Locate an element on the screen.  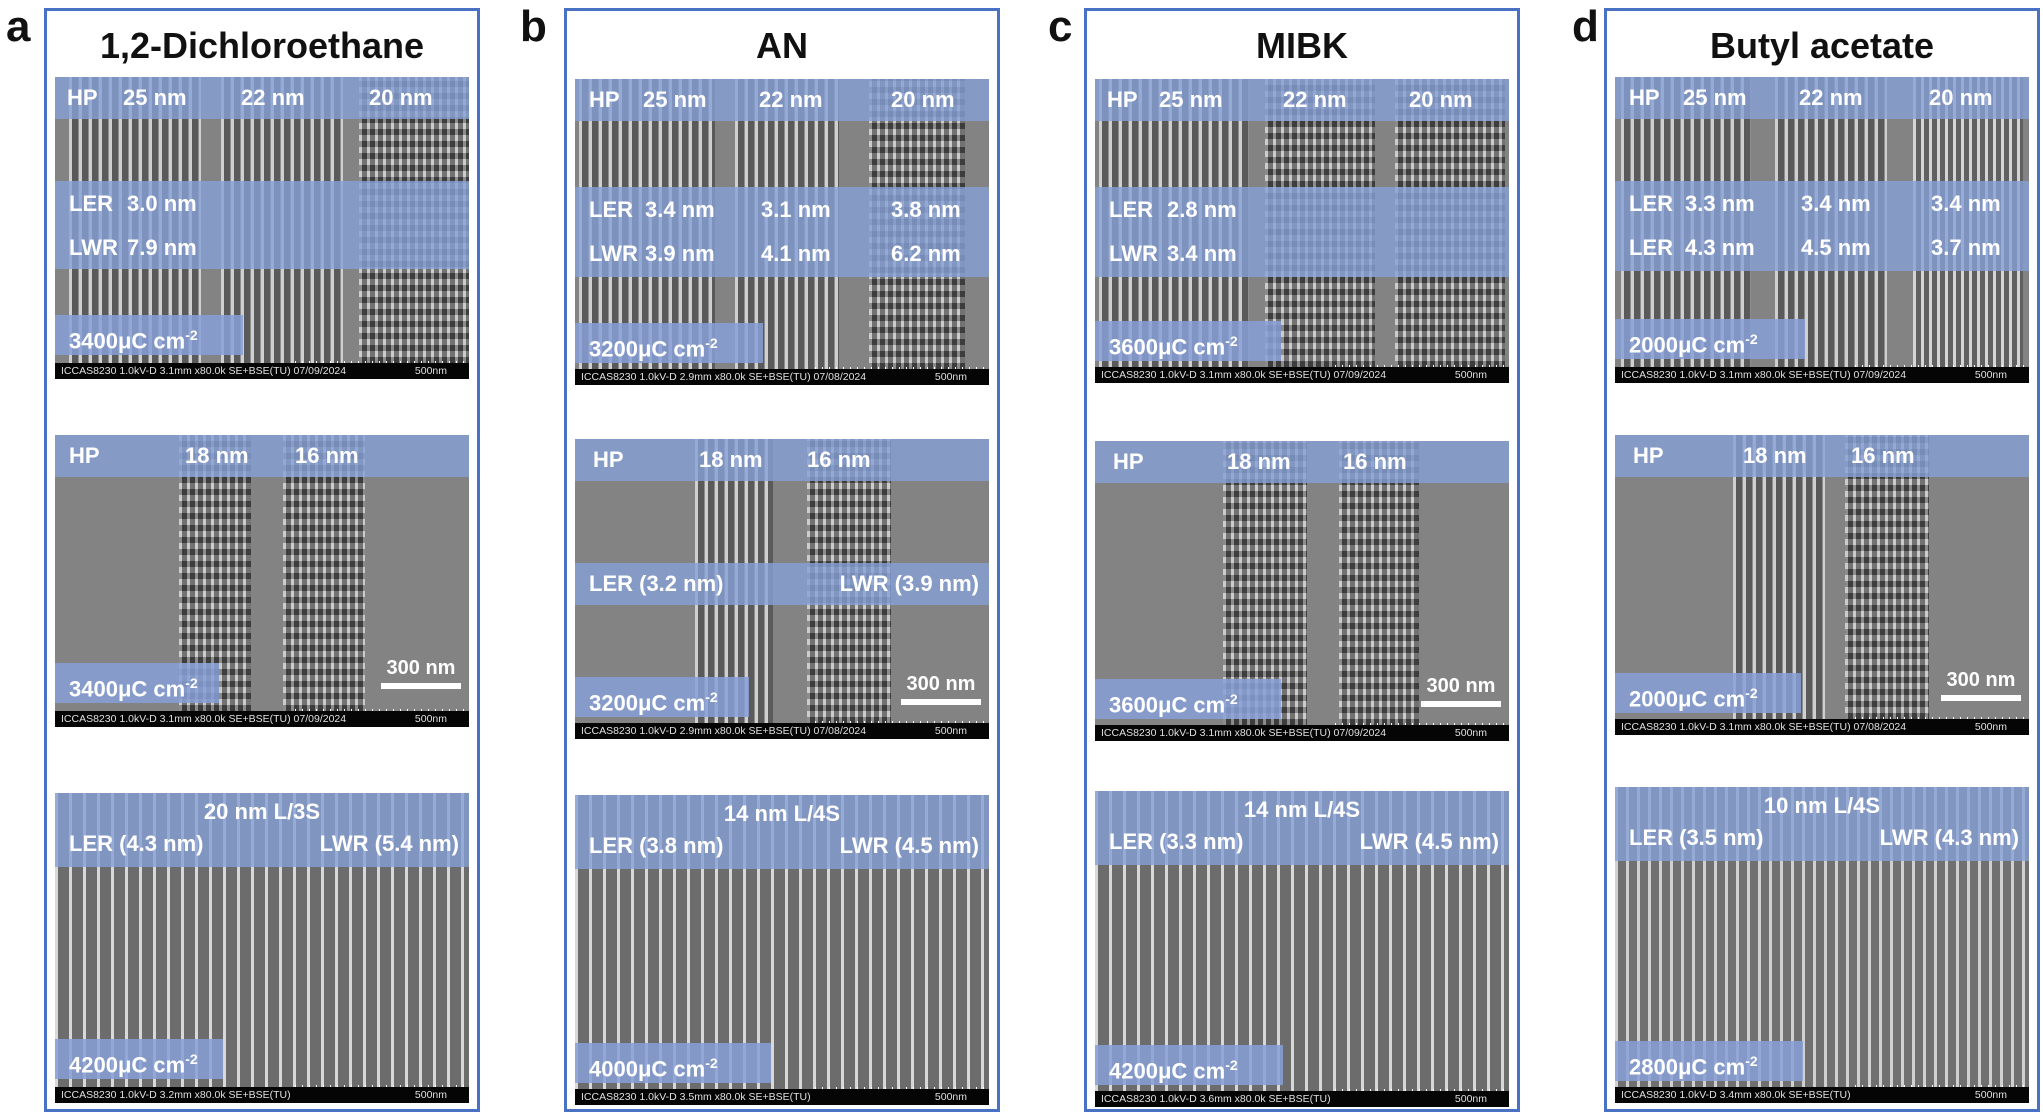
panel-letter-a: a is located at coordinates (18, 26).